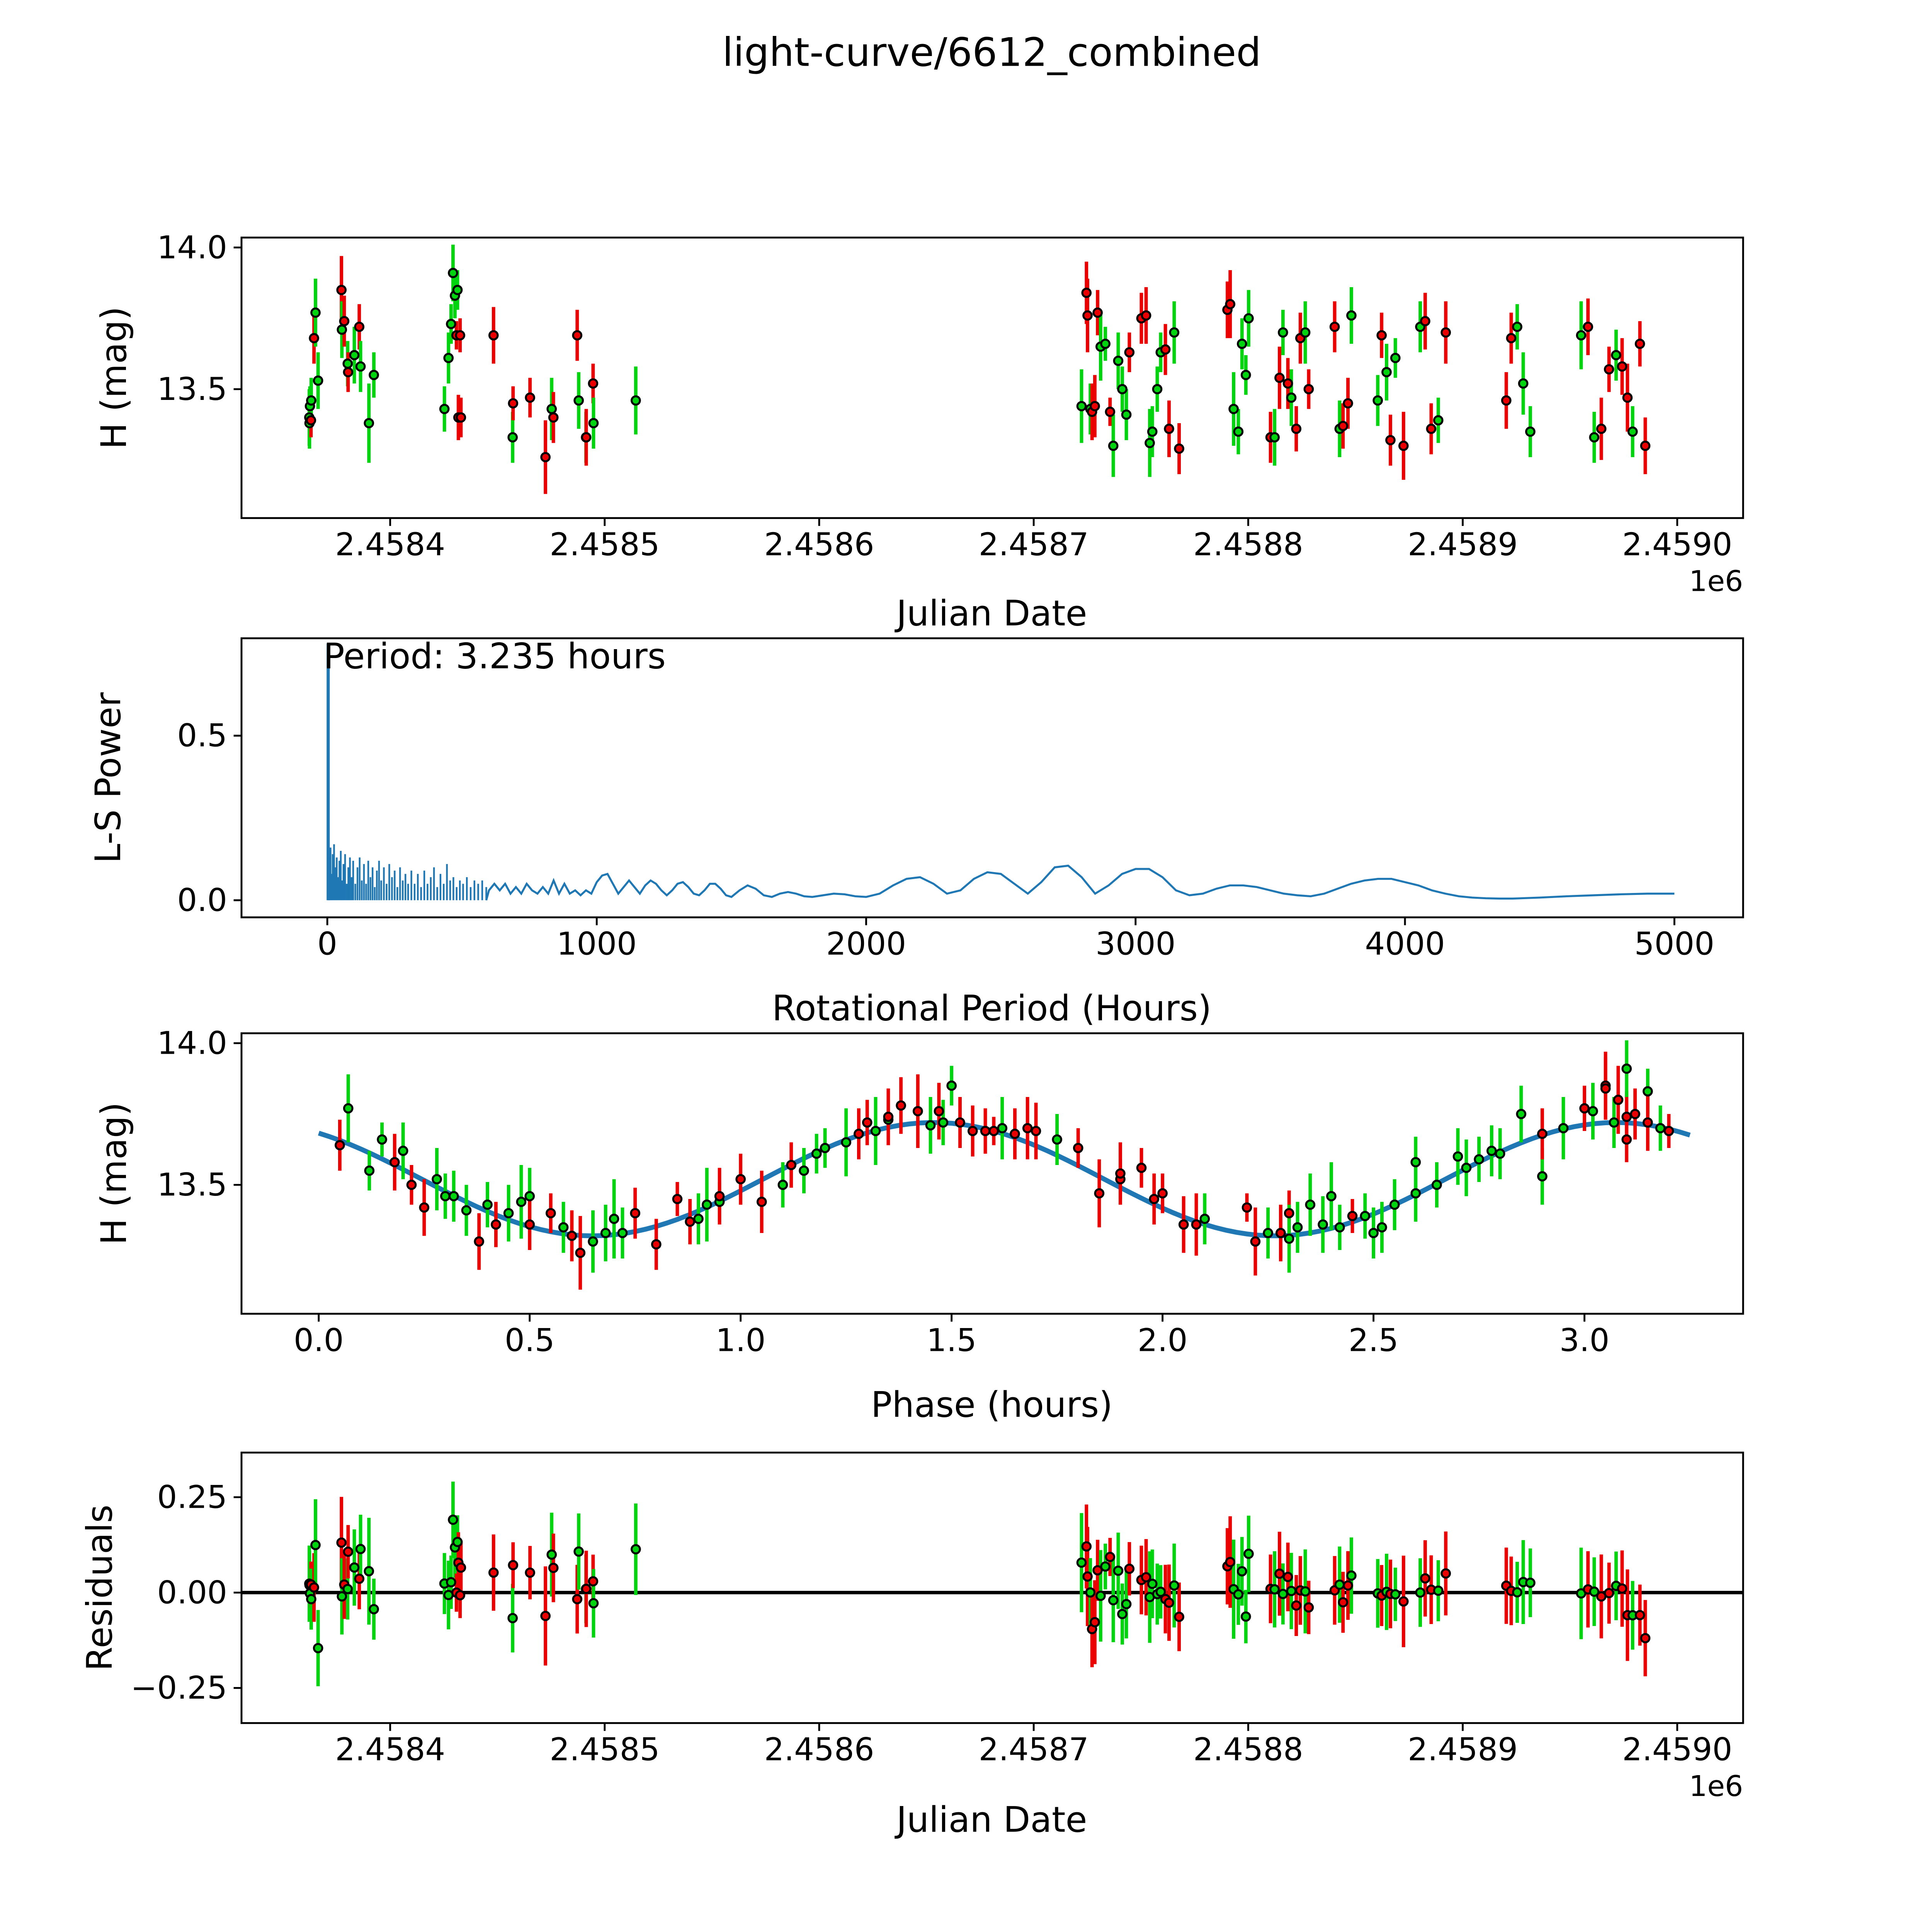 Image resolution: width=1932 pixels, height=1932 pixels. What do you see at coordinates (1374, 1340) in the screenshot?
I see `x-tick-label: 2.5` at bounding box center [1374, 1340].